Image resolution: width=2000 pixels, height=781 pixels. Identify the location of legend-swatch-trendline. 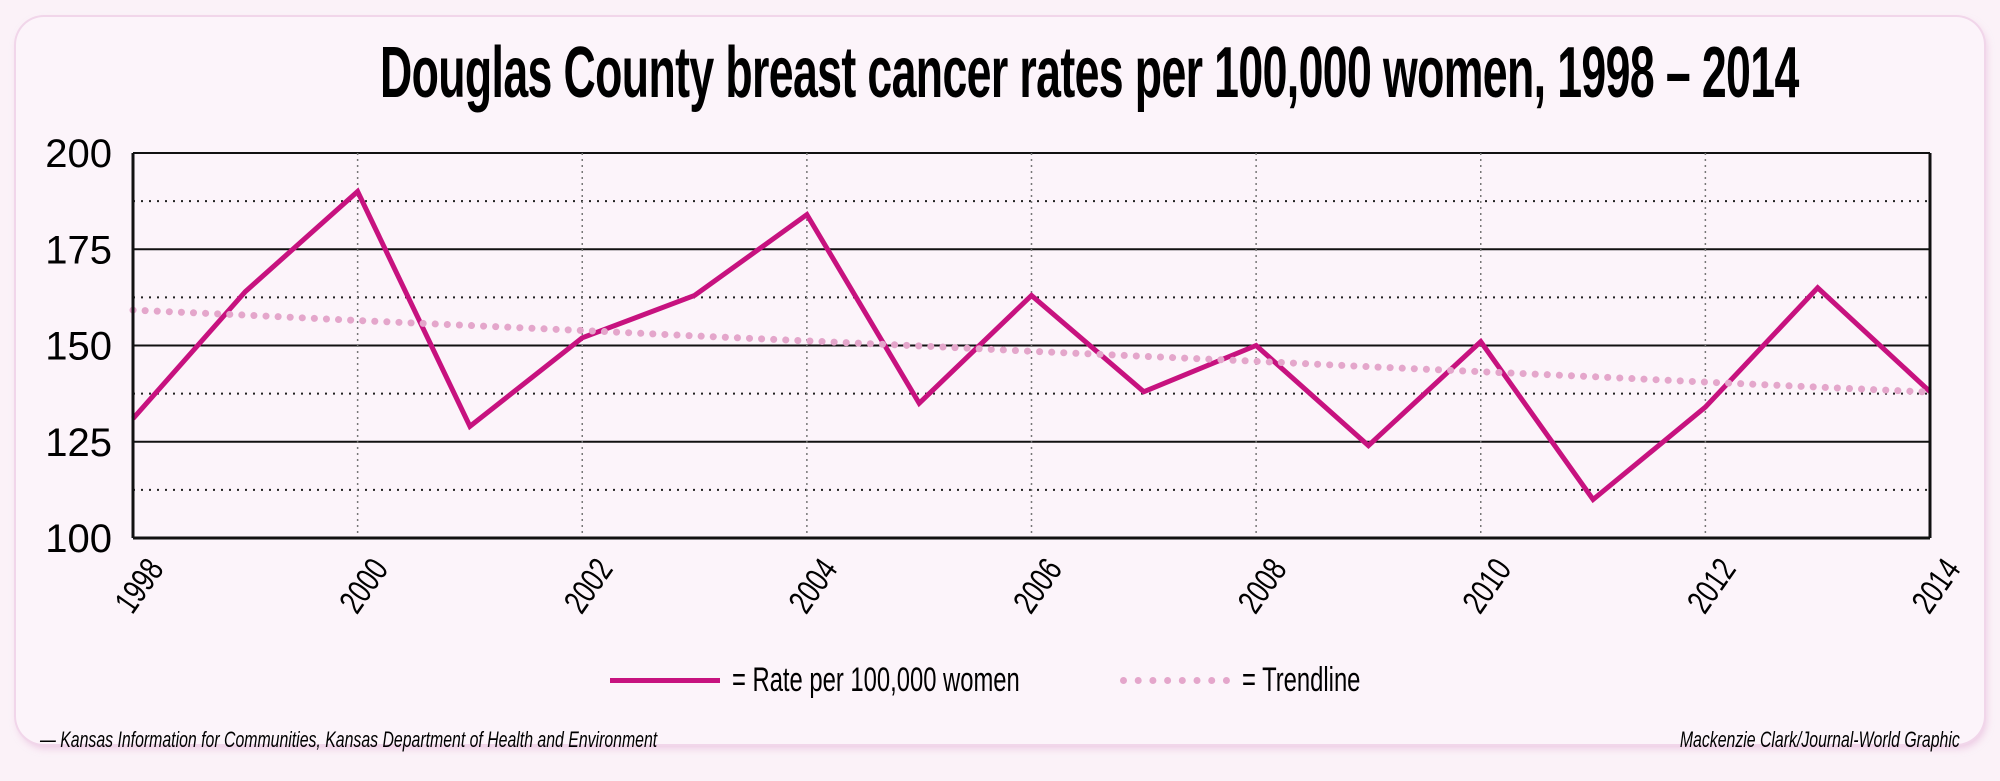
(1175, 680).